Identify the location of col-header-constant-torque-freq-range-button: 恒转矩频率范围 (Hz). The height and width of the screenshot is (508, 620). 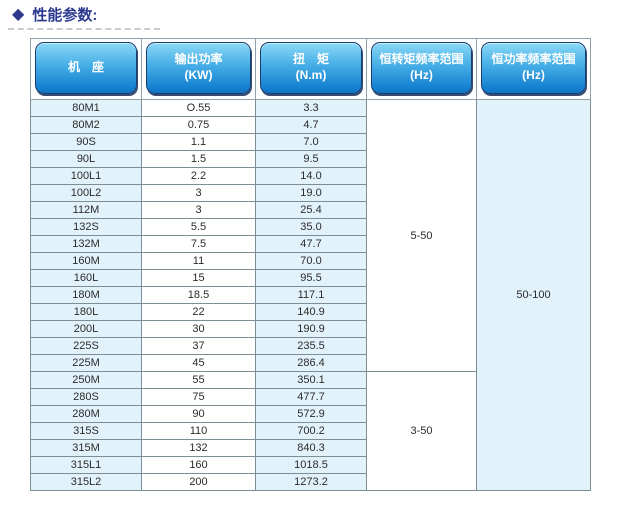
(421, 68).